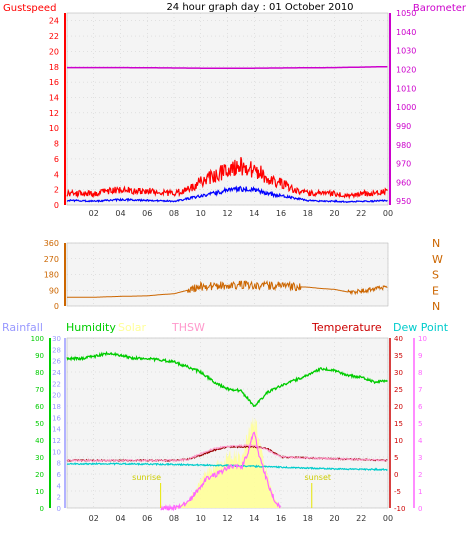 The image size is (468, 559). I want to click on uv-tick-label: 5, so click(420, 424).